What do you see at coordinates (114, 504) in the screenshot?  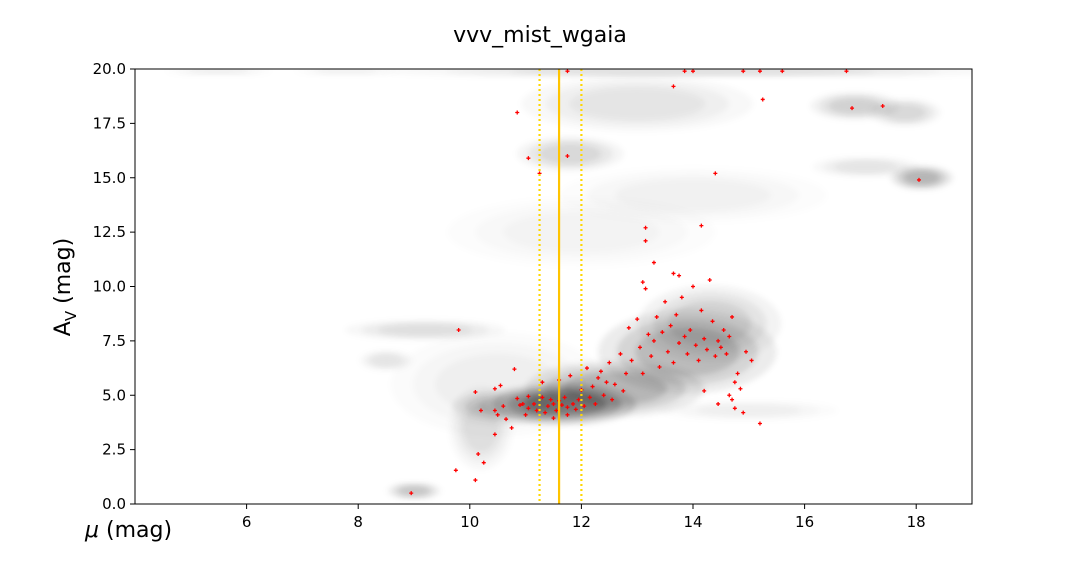 I see `y-tick-label-0: 0.0` at bounding box center [114, 504].